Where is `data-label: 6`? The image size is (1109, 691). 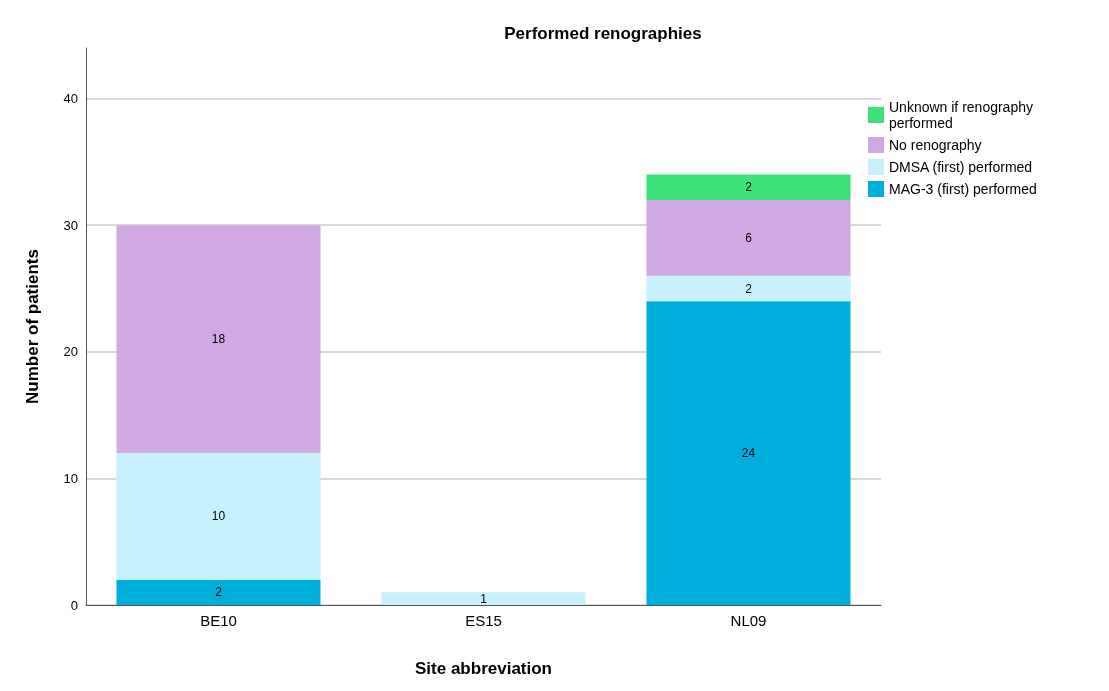
data-label: 6 is located at coordinates (749, 237).